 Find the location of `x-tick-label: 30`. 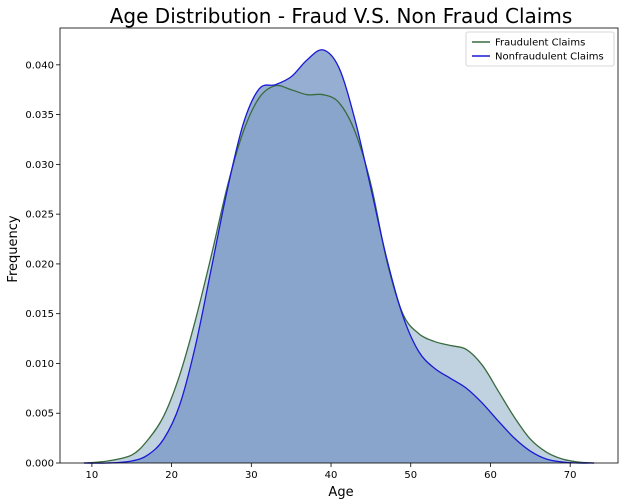

x-tick-label: 30 is located at coordinates (251, 475).